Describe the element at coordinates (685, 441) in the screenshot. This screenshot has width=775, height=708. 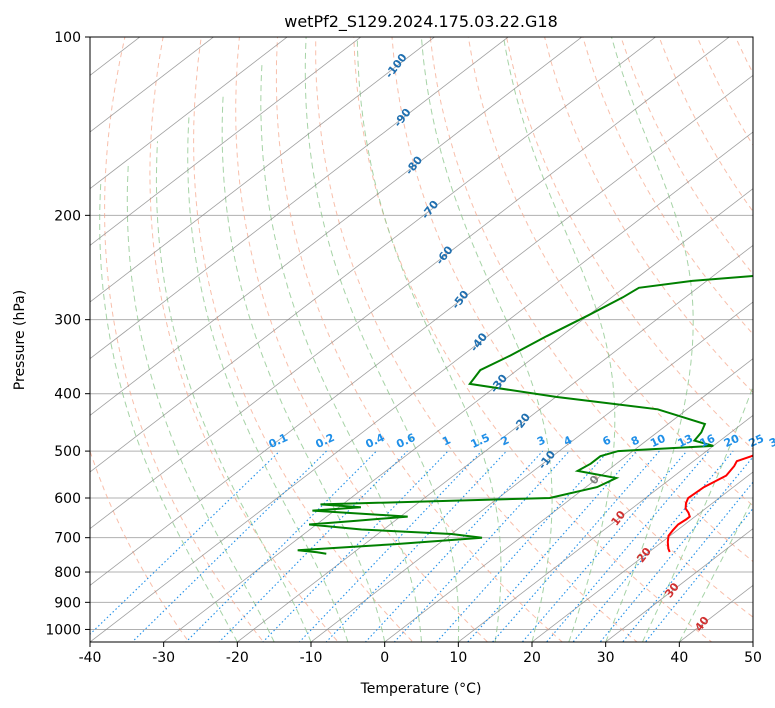
I see `mixing-ratio-label: 13` at that location.